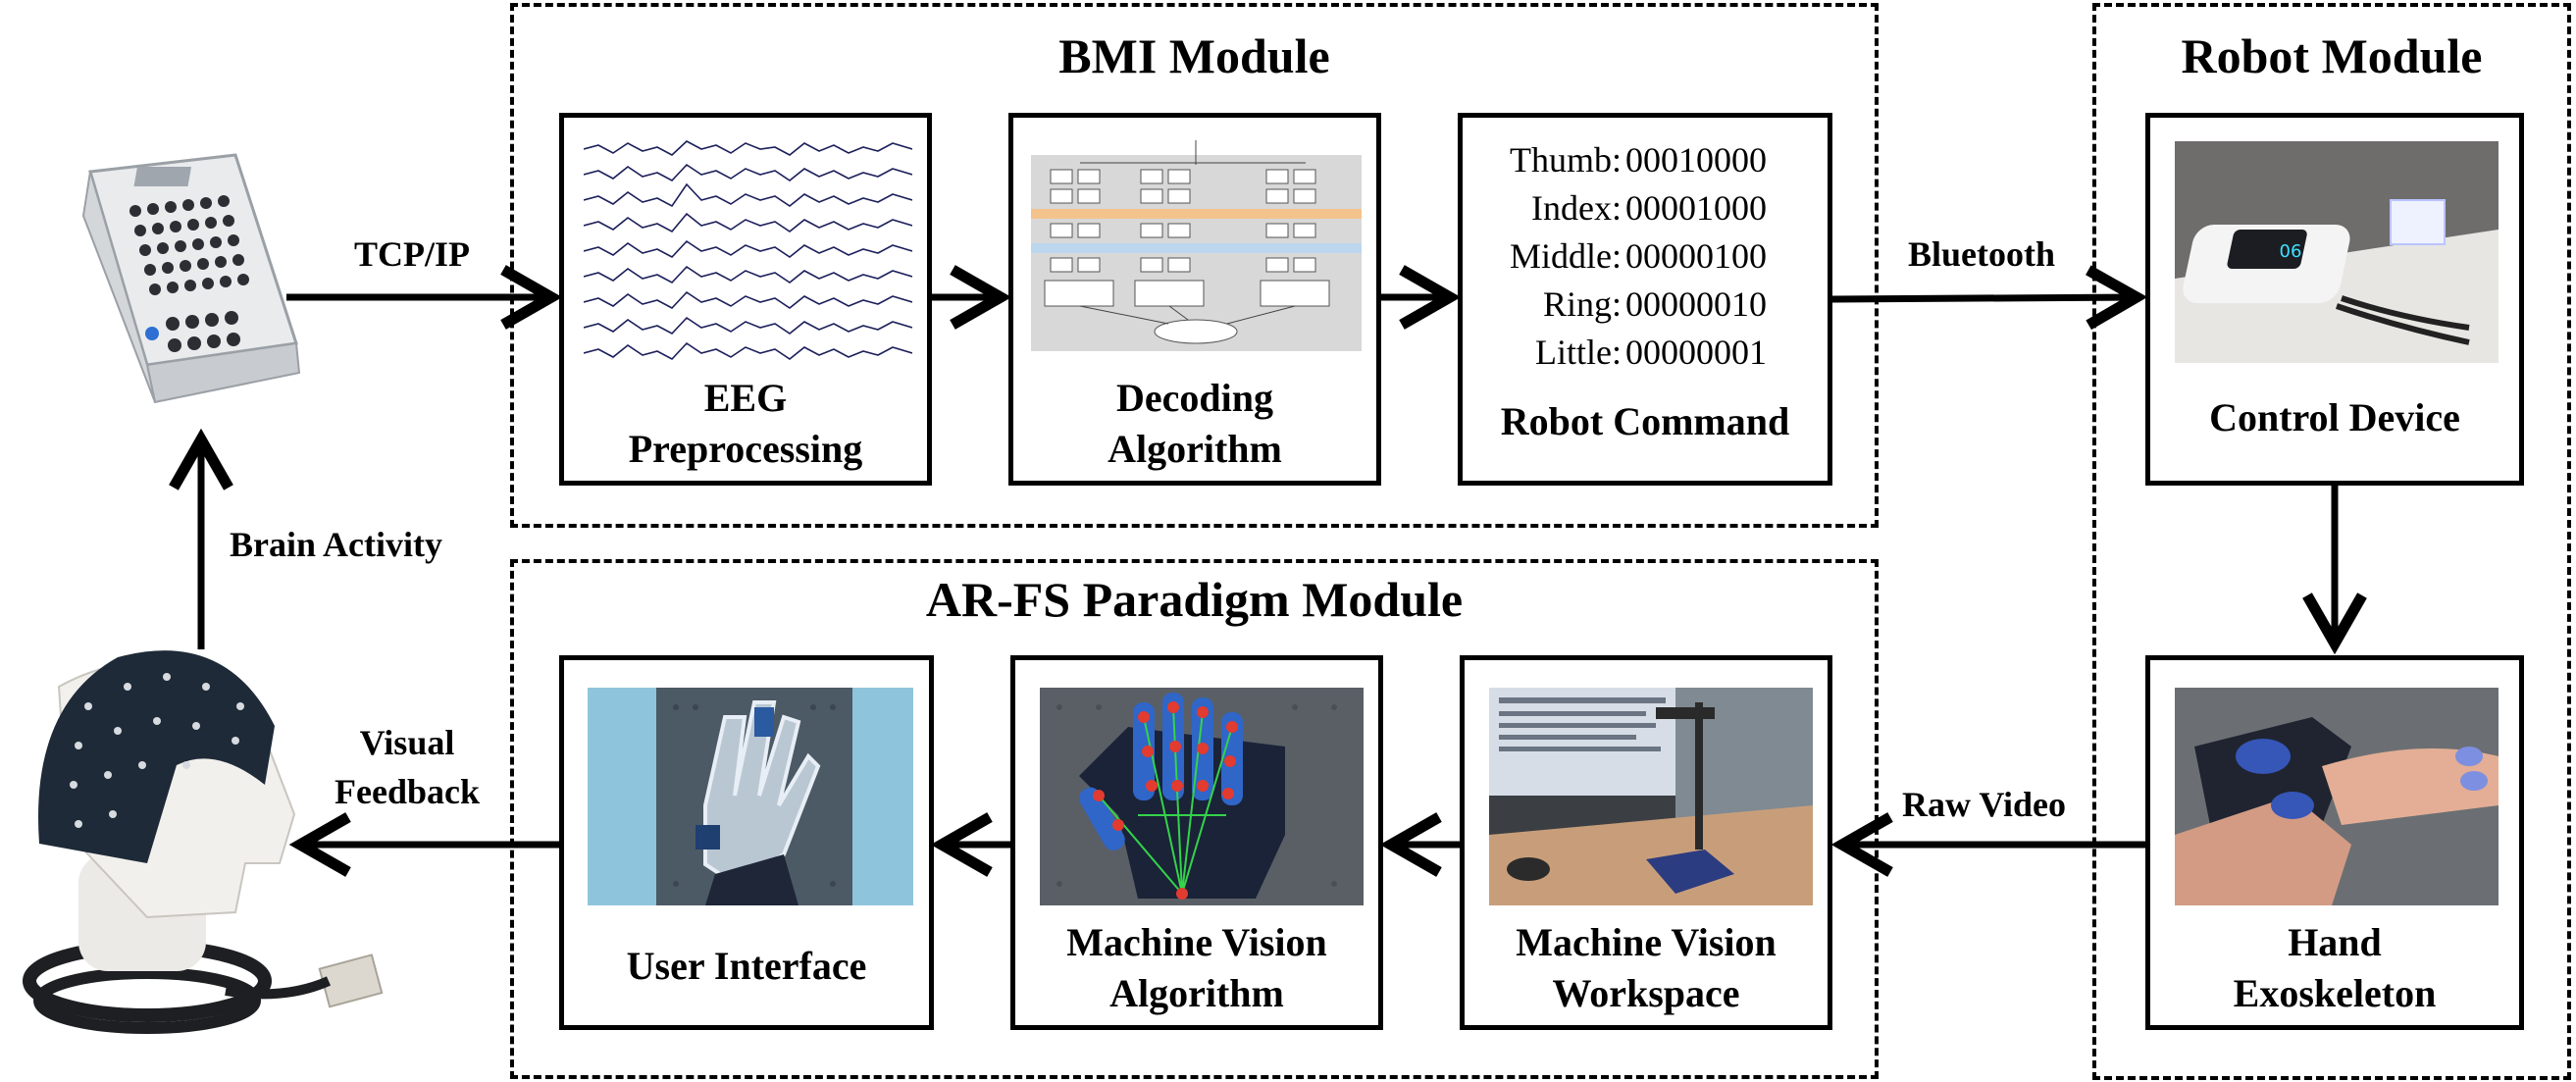  I want to click on mv-algorithm-photo, so click(1202, 796).